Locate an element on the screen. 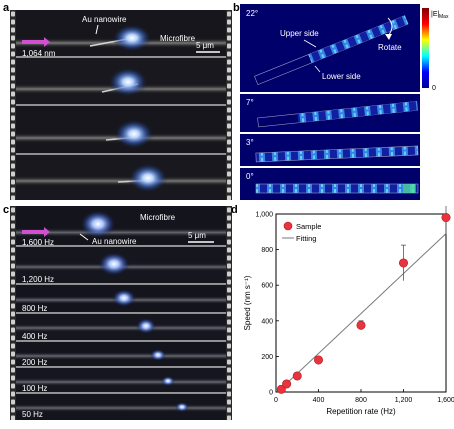 The image size is (454, 429). y-tick-label: 1,000 is located at coordinates (264, 215).